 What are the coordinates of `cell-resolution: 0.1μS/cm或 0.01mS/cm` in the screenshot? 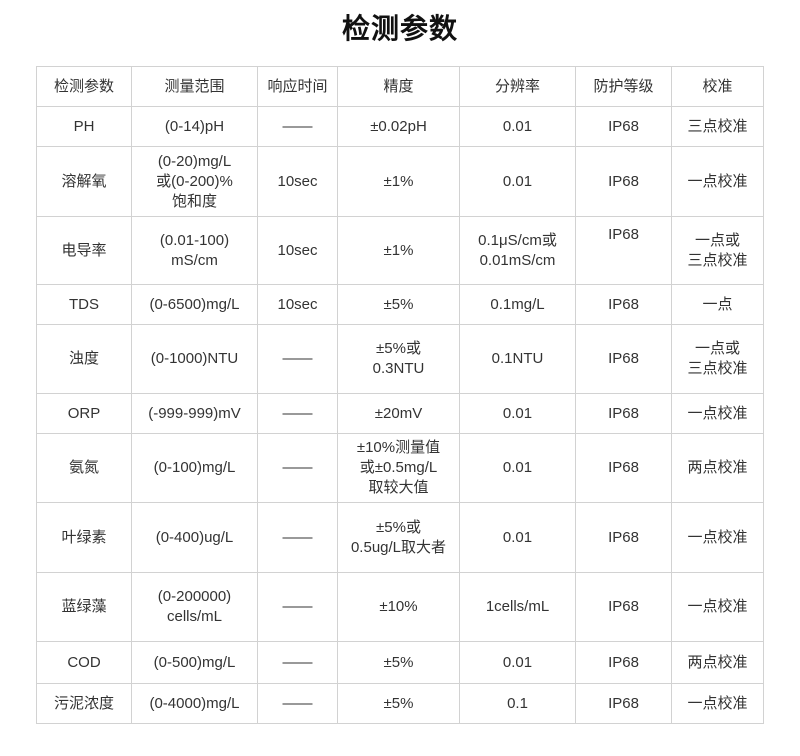 It's located at (517, 250).